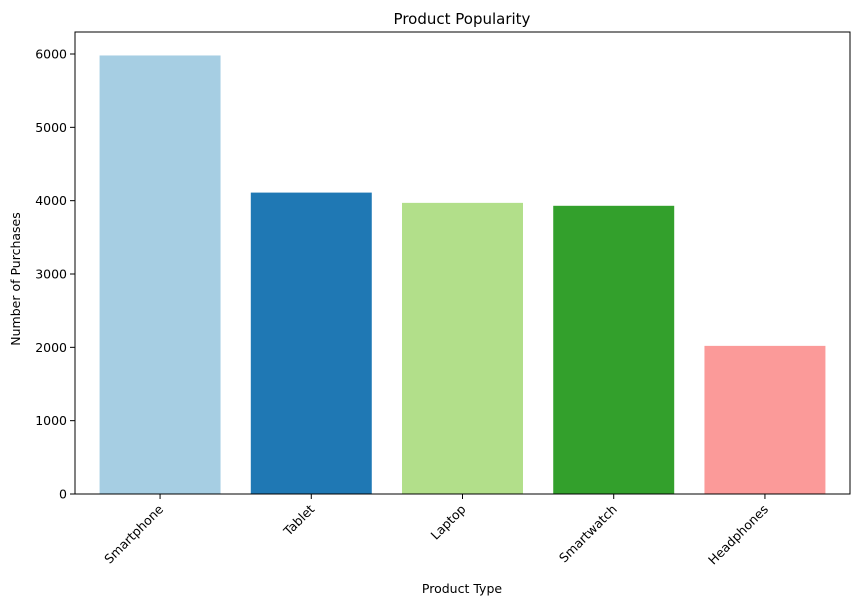 The image size is (859, 604). I want to click on x-axis-label: Product Type, so click(462, 588).